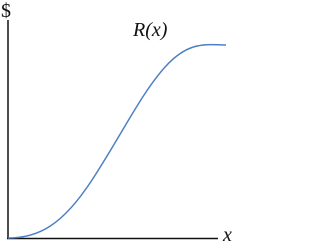 This screenshot has height=243, width=320. What do you see at coordinates (227, 233) in the screenshot?
I see `x-axis-label: x` at bounding box center [227, 233].